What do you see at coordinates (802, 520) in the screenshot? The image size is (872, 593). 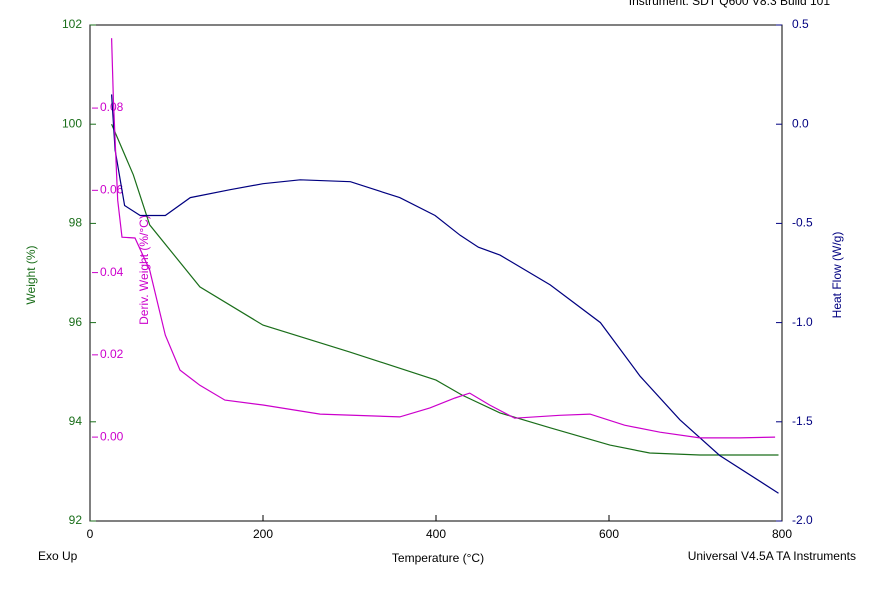 I see `y2ticks-label: -2.0` at bounding box center [802, 520].